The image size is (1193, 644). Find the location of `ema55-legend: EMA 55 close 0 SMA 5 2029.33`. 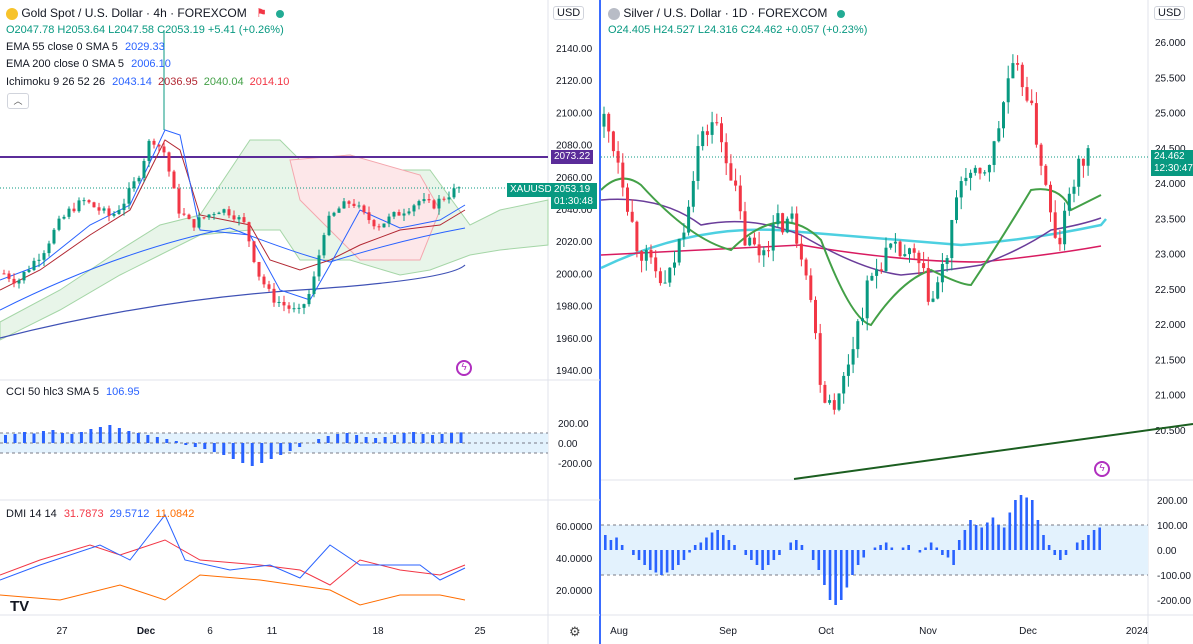

ema55-legend: EMA 55 close 0 SMA 5 2029.33 is located at coordinates (85, 47).